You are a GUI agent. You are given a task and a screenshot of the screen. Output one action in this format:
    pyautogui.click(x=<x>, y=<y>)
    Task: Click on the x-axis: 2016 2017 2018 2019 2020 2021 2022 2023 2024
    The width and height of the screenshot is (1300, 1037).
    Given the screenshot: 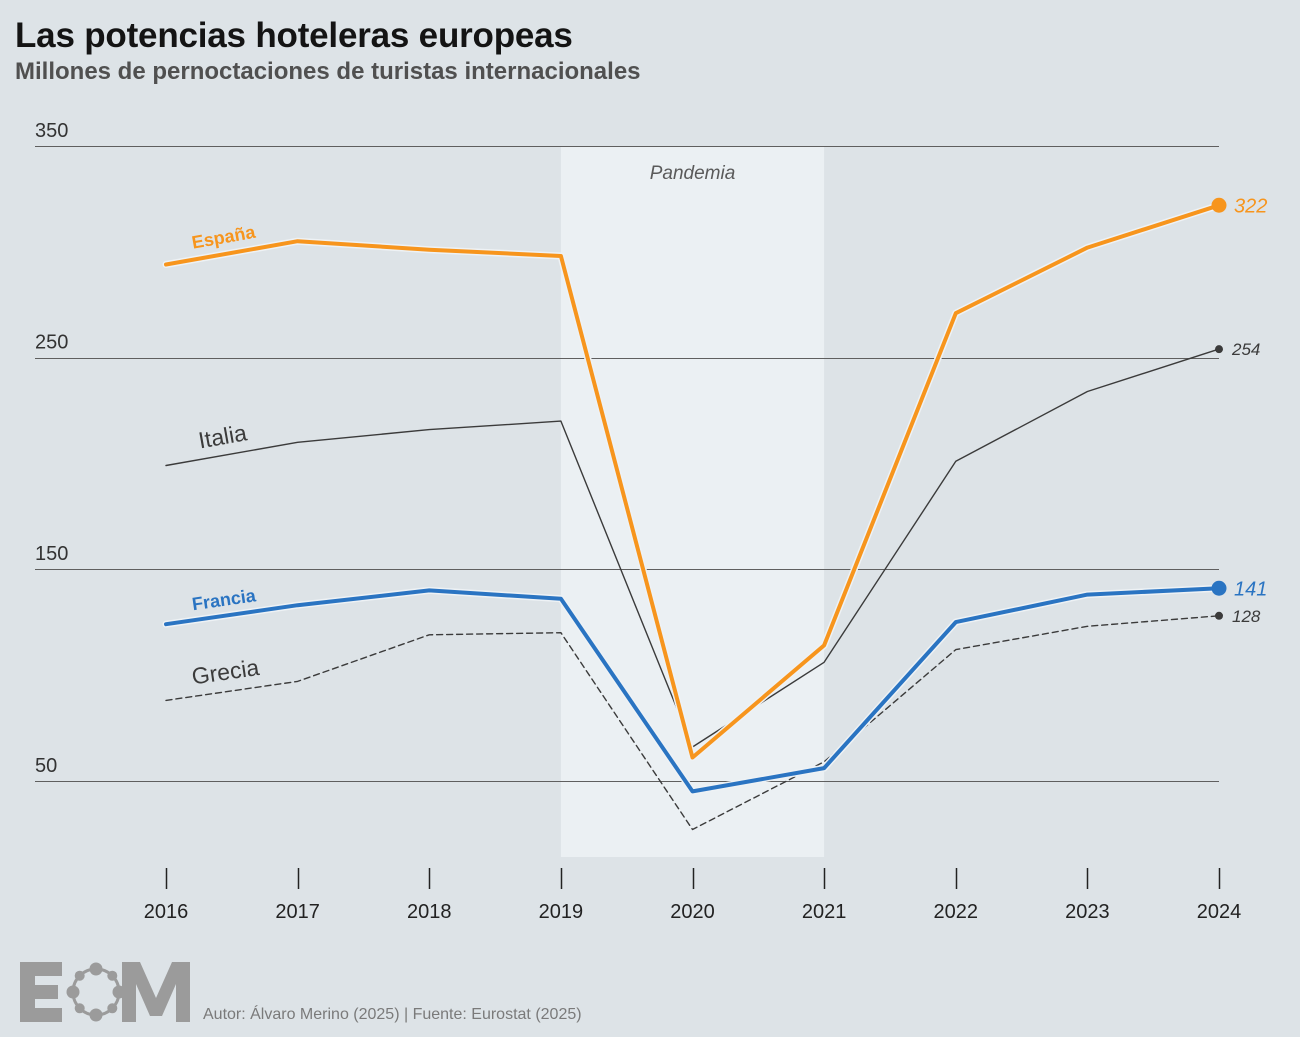 What is the action you would take?
    pyautogui.click(x=693, y=895)
    